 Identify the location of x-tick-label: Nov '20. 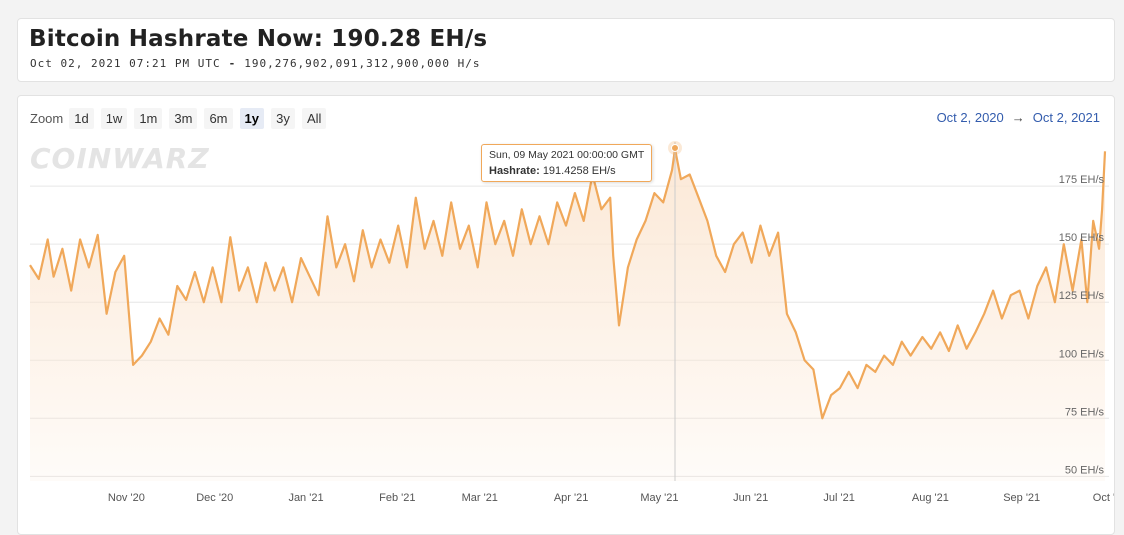
(126, 498).